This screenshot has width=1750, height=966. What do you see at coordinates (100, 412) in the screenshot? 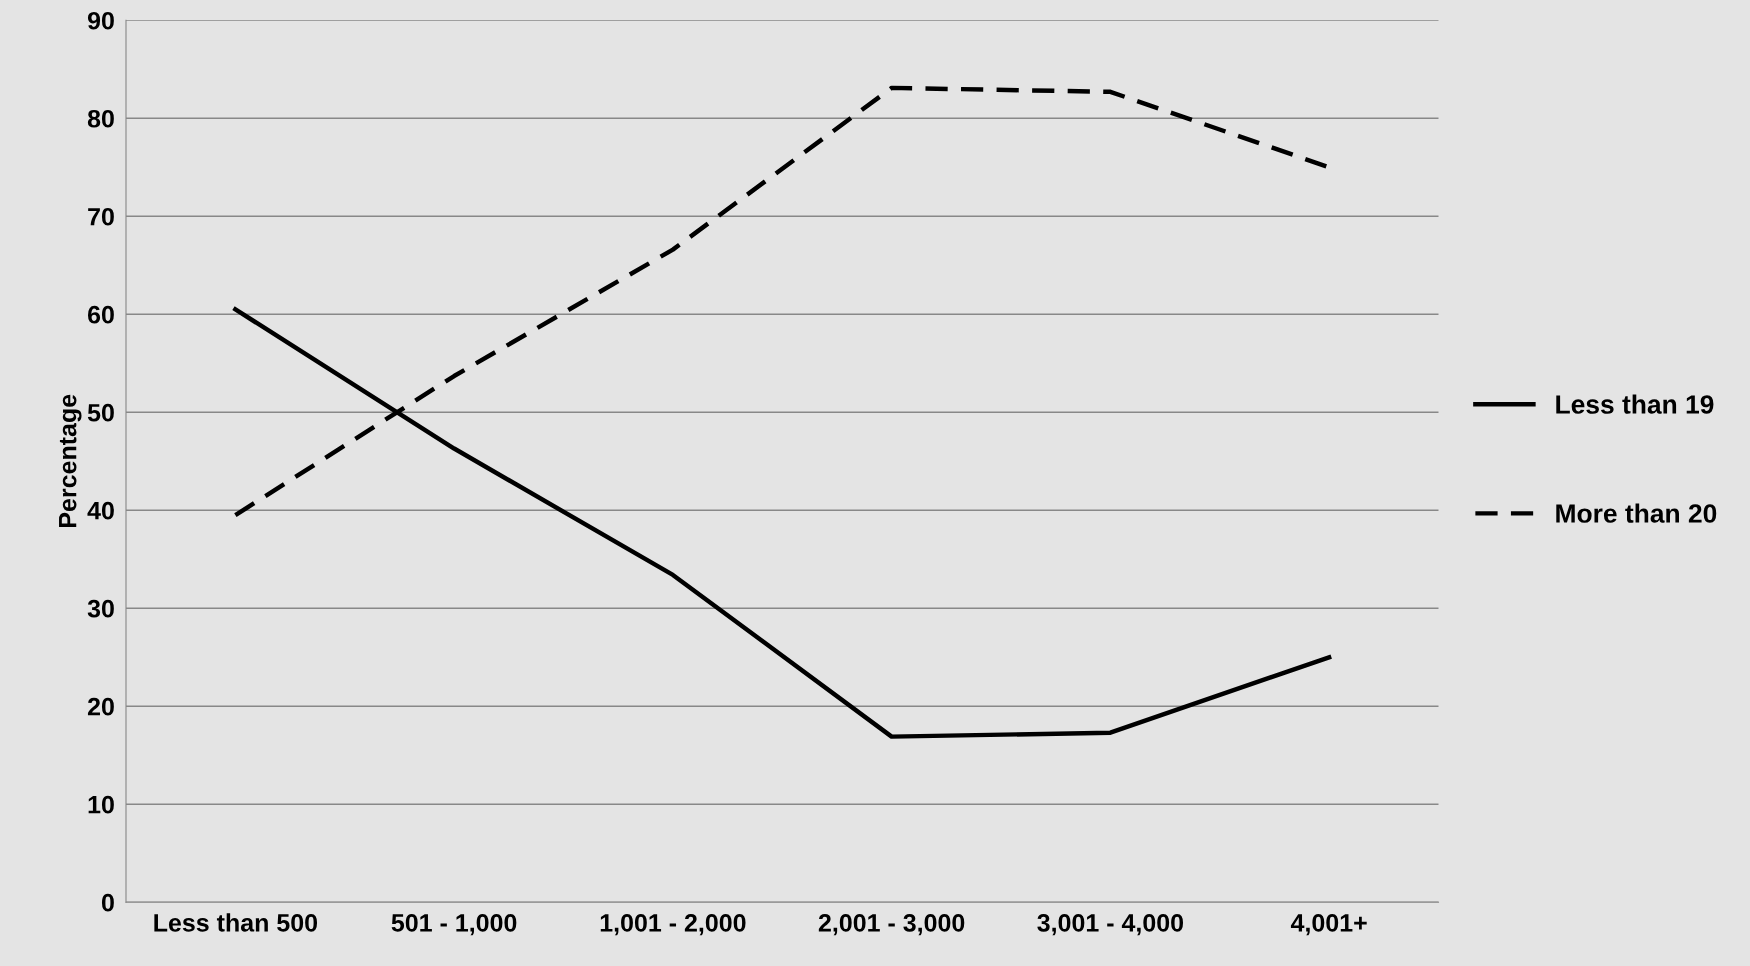
I see `y-tick-label: 50` at bounding box center [100, 412].